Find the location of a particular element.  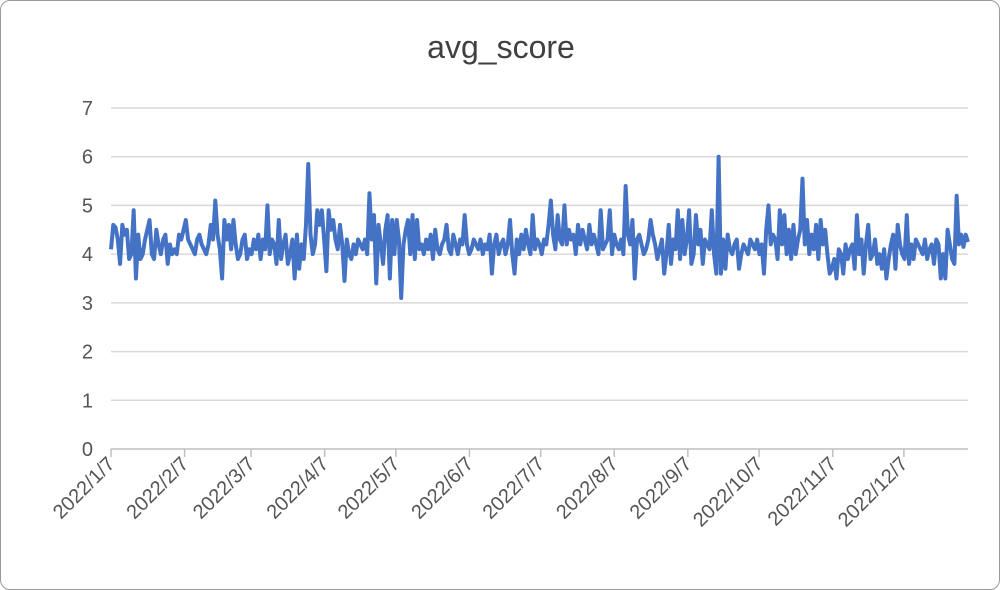

y-tick-label: 1 is located at coordinates (87, 401).